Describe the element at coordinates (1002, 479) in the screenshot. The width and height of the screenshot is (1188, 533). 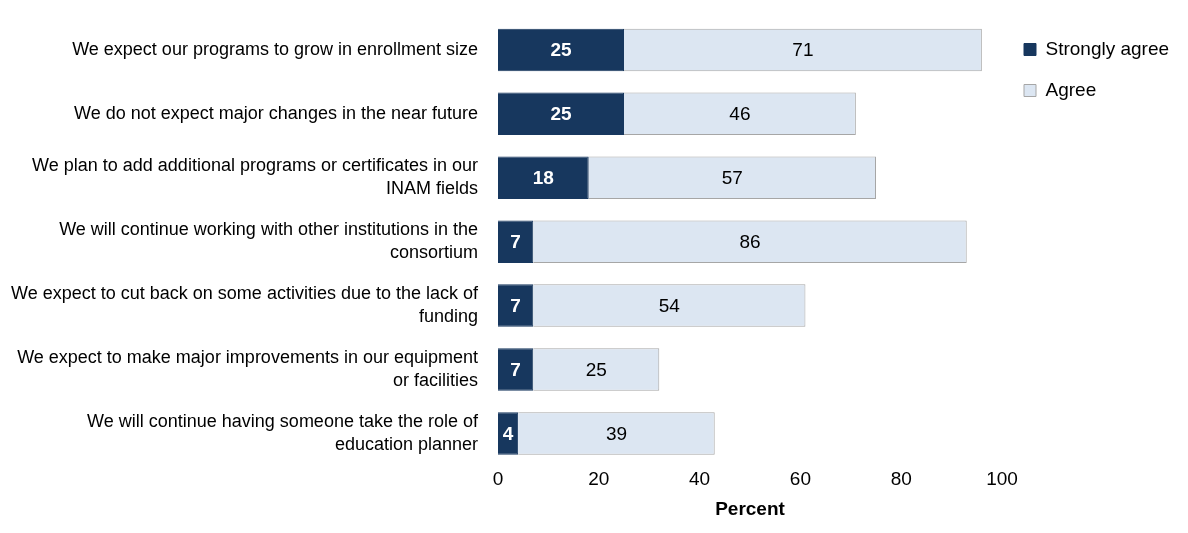
I see `x-tick-label: 100` at that location.